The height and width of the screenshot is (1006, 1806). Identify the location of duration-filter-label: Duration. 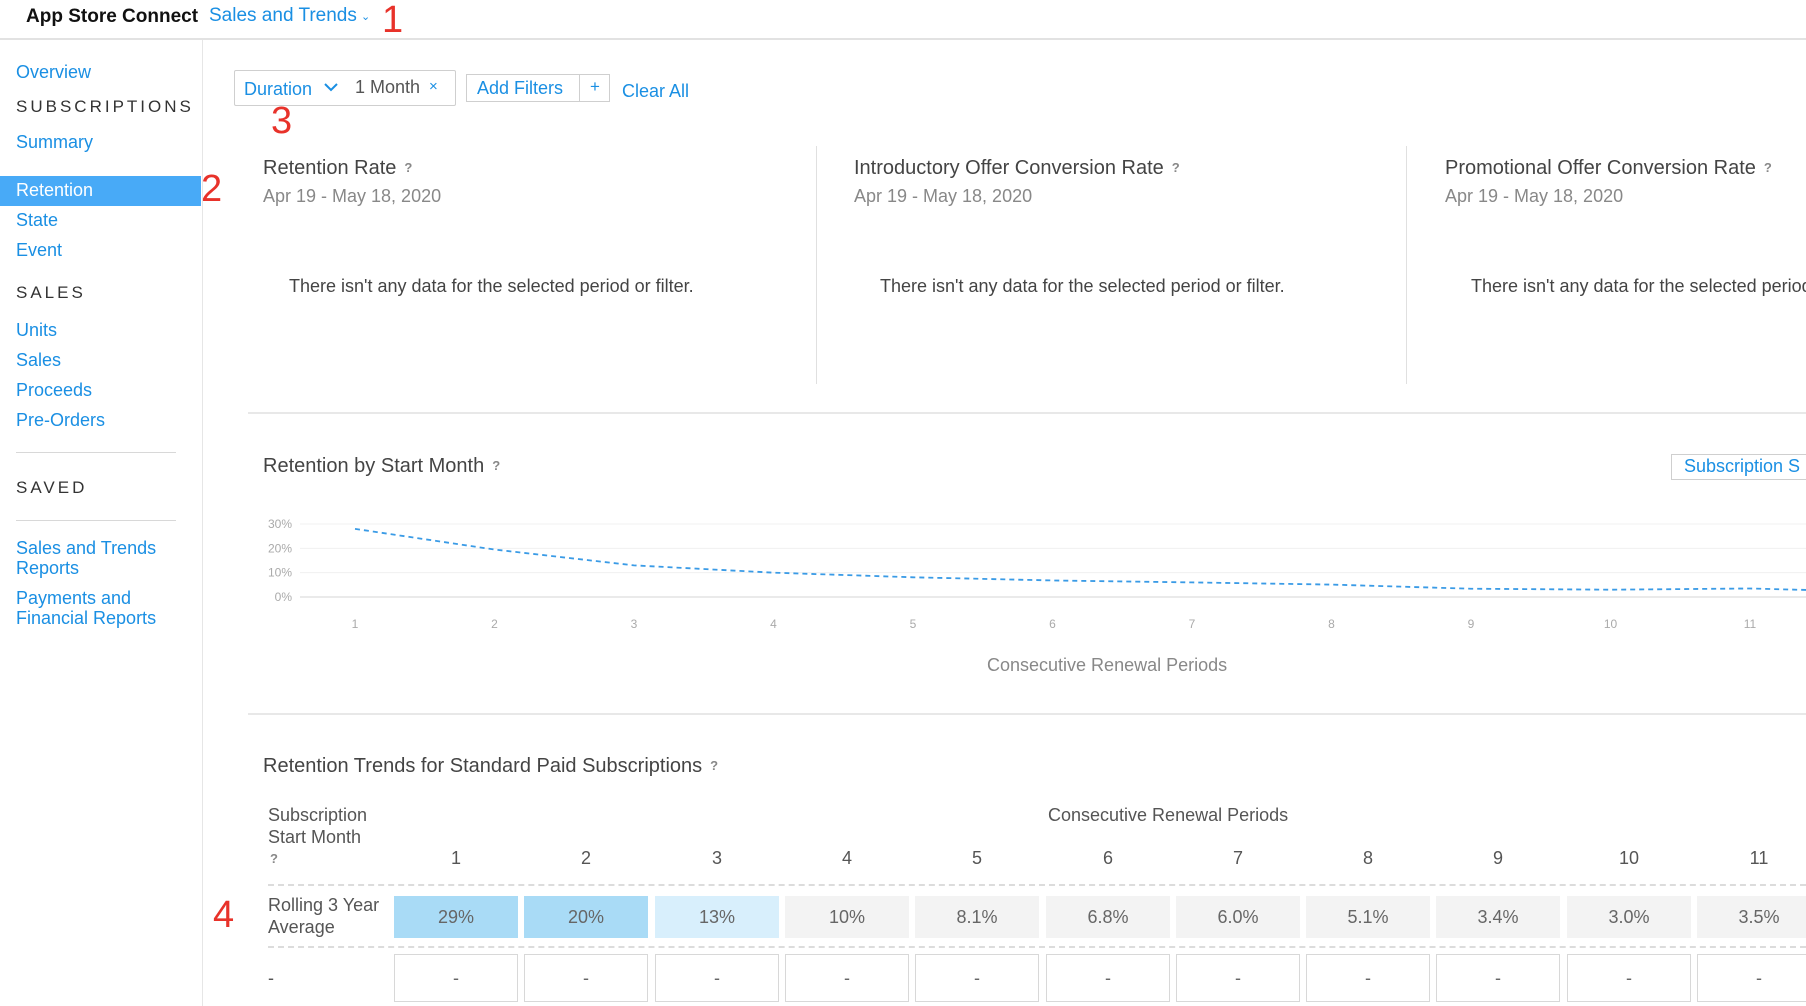
(278, 89).